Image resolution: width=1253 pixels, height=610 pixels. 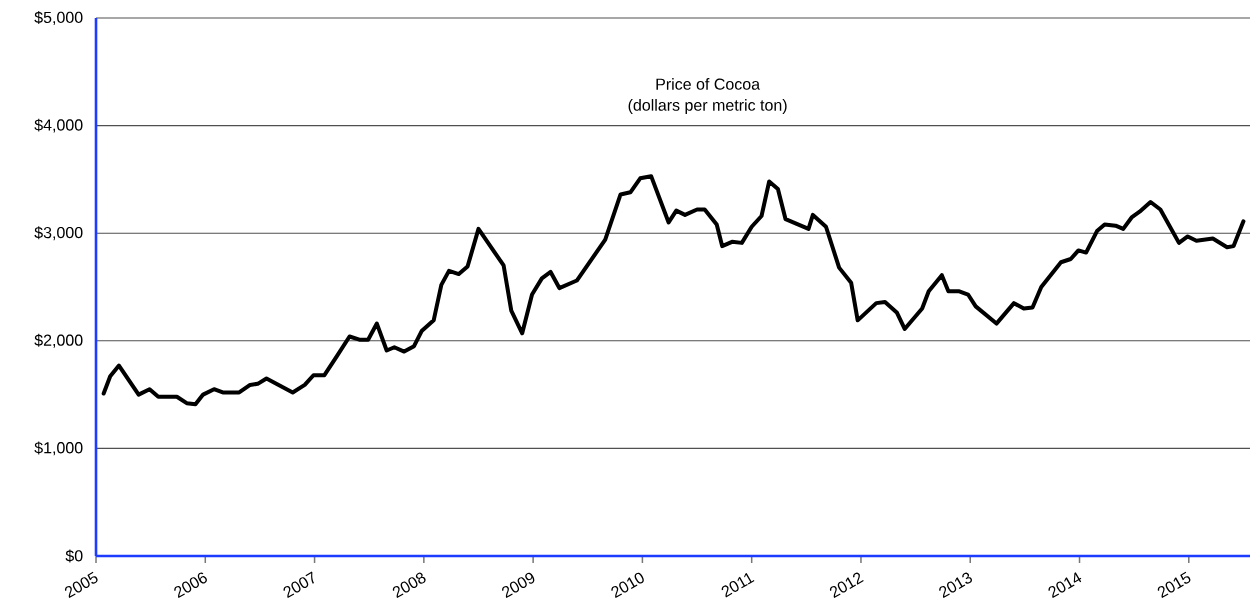 I want to click on x-tick-label: 2014, so click(x=1065, y=585).